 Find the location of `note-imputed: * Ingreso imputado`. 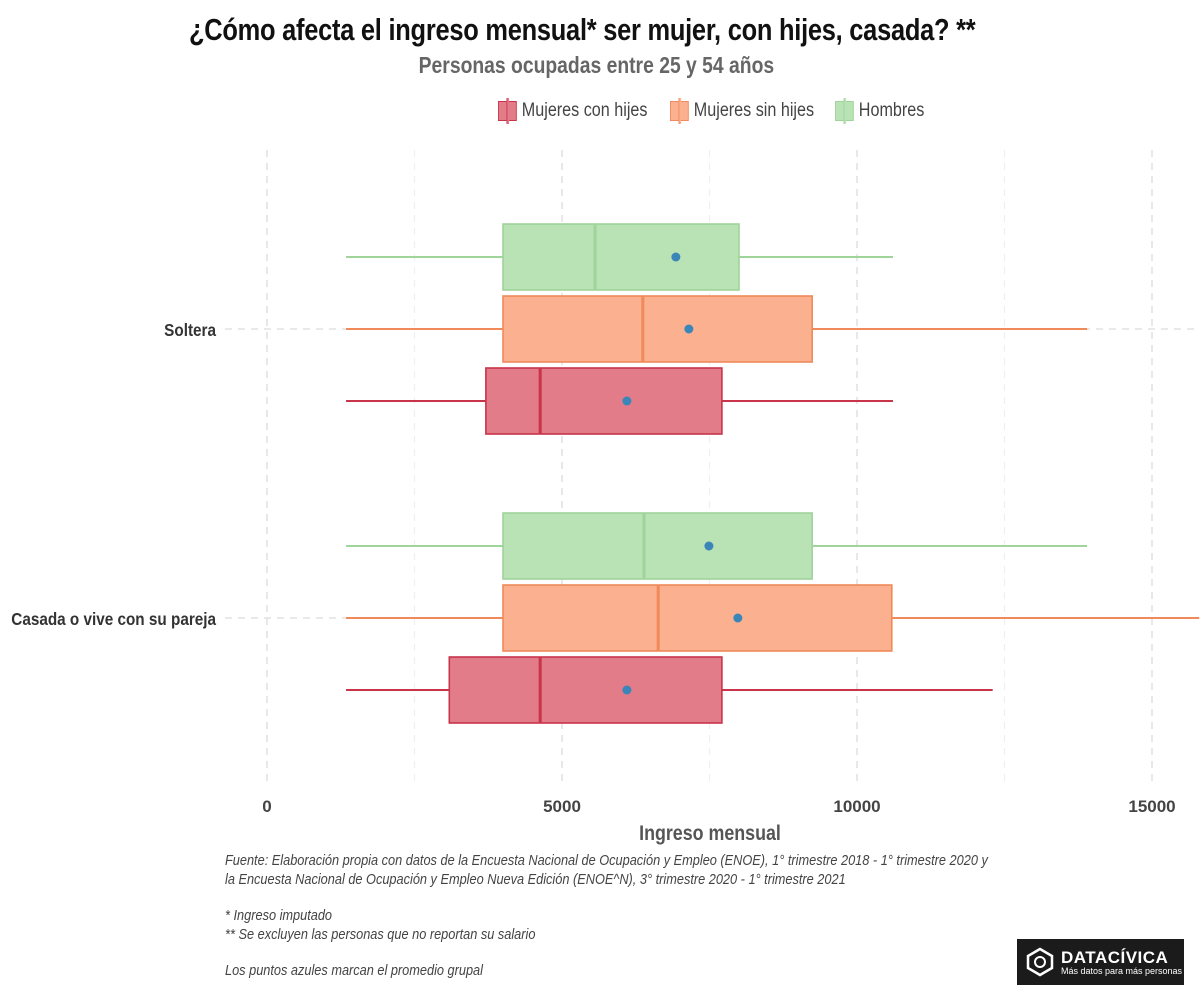

note-imputed: * Ingreso imputado is located at coordinates (279, 915).